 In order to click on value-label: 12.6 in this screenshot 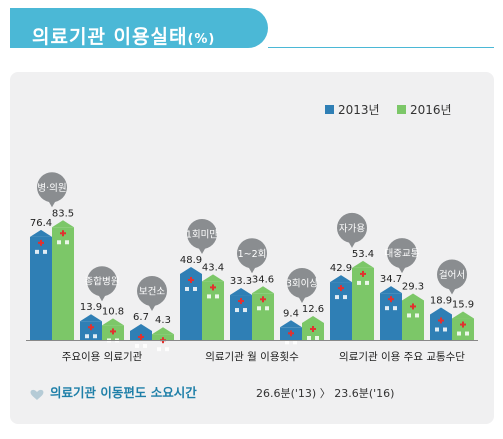, I will do `click(313, 309)`.